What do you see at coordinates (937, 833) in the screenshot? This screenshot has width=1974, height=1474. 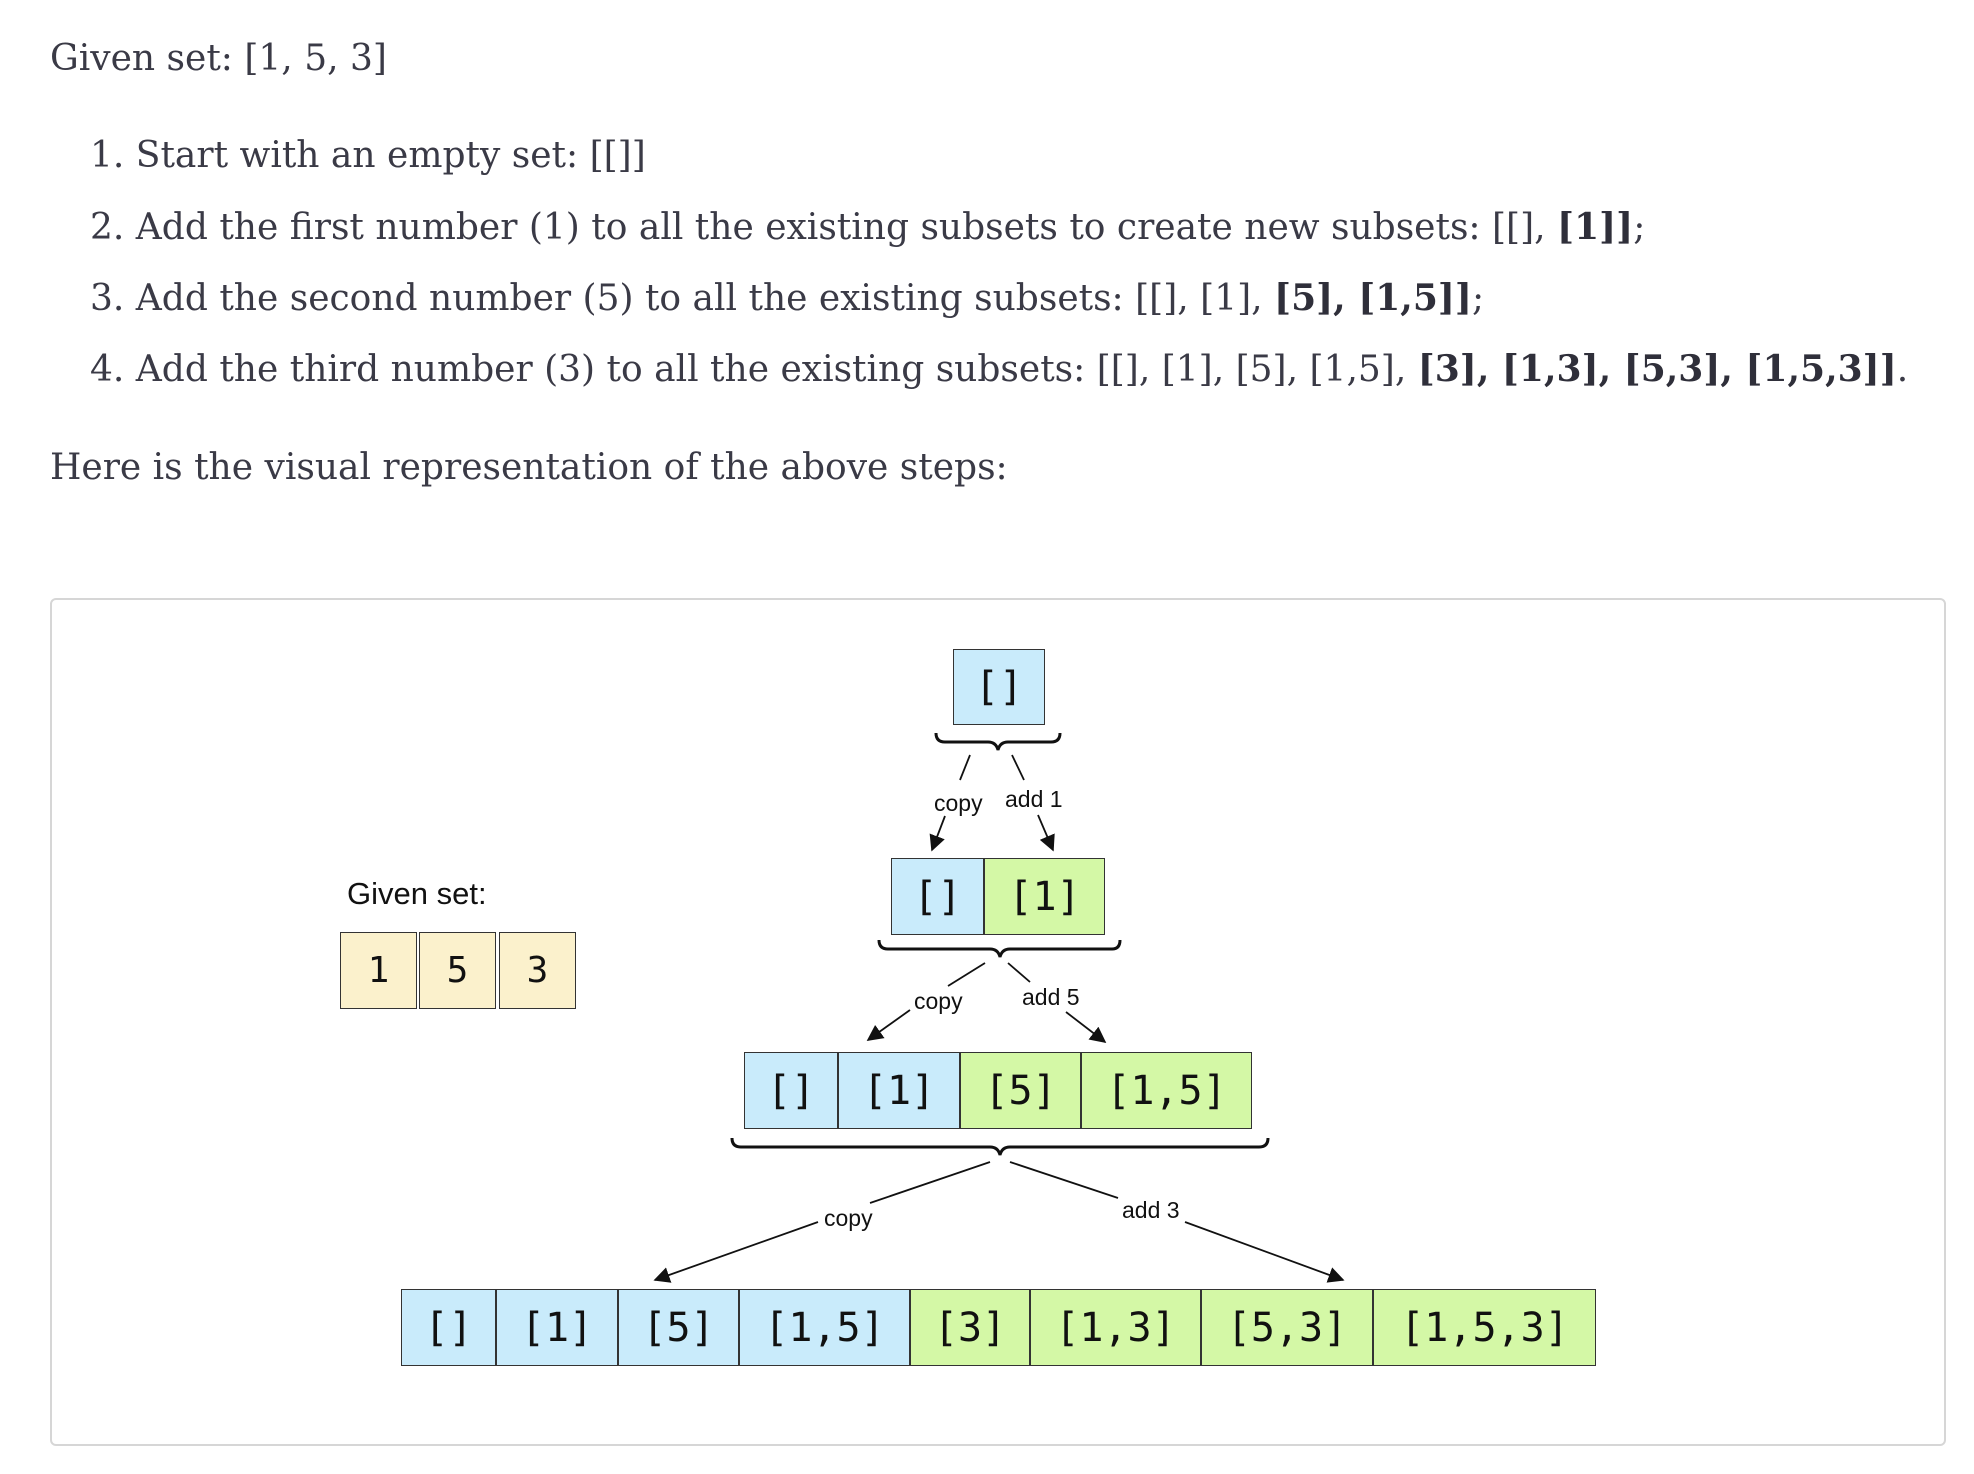 I see `edge-copy1-lower` at bounding box center [937, 833].